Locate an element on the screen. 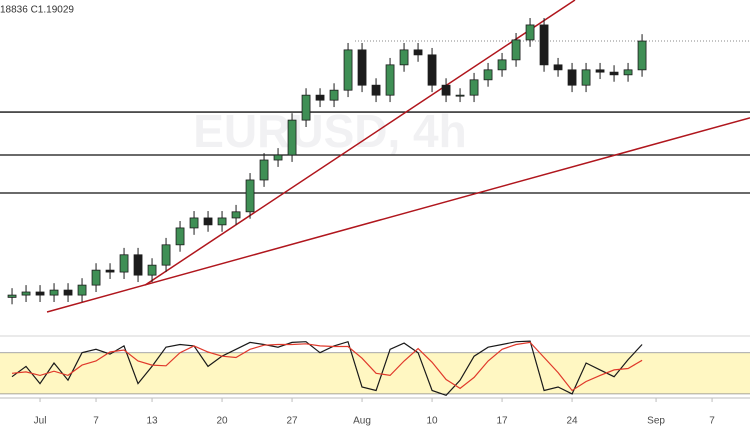  x-tick-label: Sep is located at coordinates (656, 421).